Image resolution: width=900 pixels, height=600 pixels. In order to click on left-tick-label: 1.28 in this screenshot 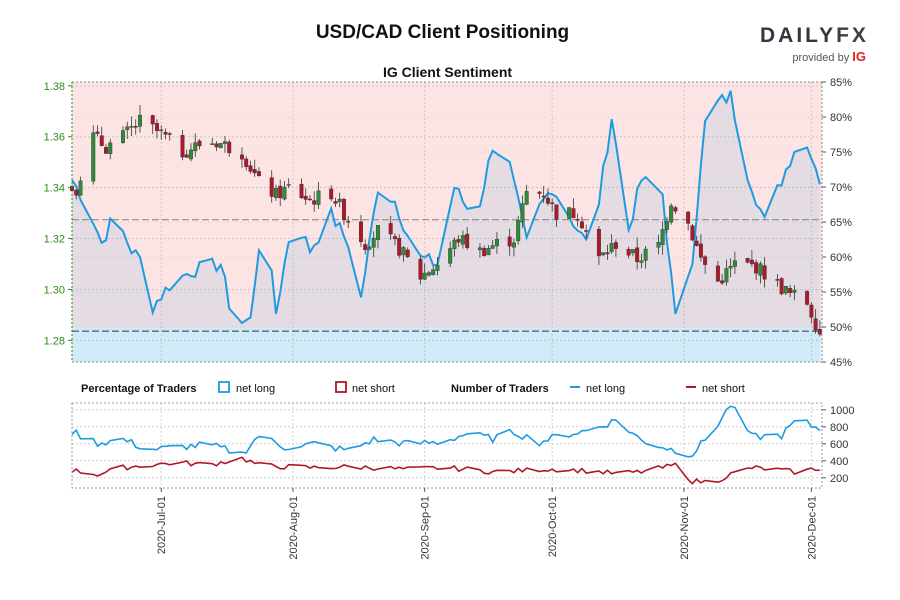, I will do `click(54, 341)`.